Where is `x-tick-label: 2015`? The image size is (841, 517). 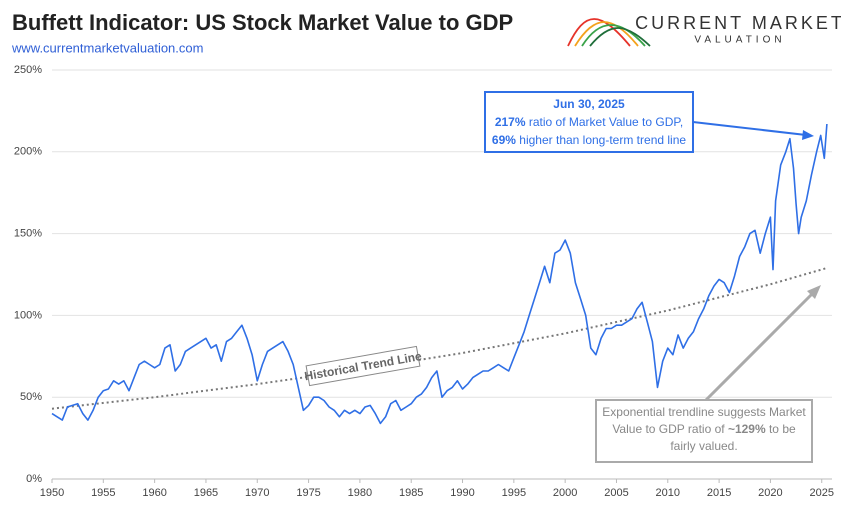
x-tick-label: 2015 is located at coordinates (719, 493).